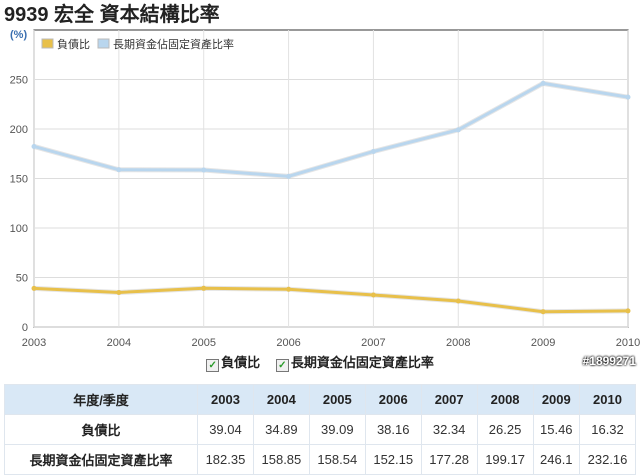  What do you see at coordinates (203, 343) in the screenshot?
I see `x-tick-label: 2005` at bounding box center [203, 343].